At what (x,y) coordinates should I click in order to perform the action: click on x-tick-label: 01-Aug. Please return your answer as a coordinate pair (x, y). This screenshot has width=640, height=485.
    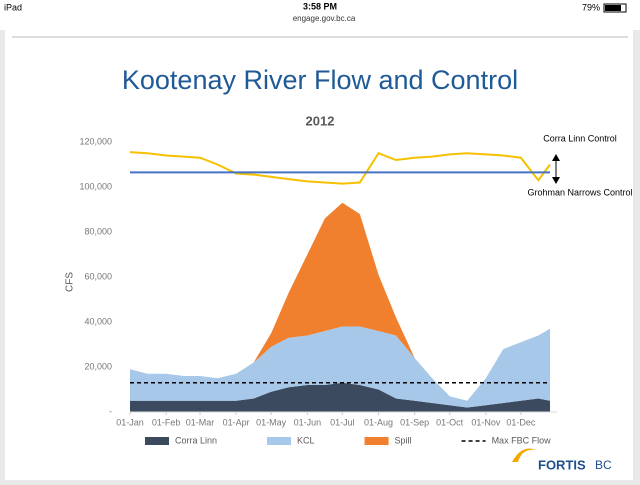
    Looking at the image, I should click on (378, 422).